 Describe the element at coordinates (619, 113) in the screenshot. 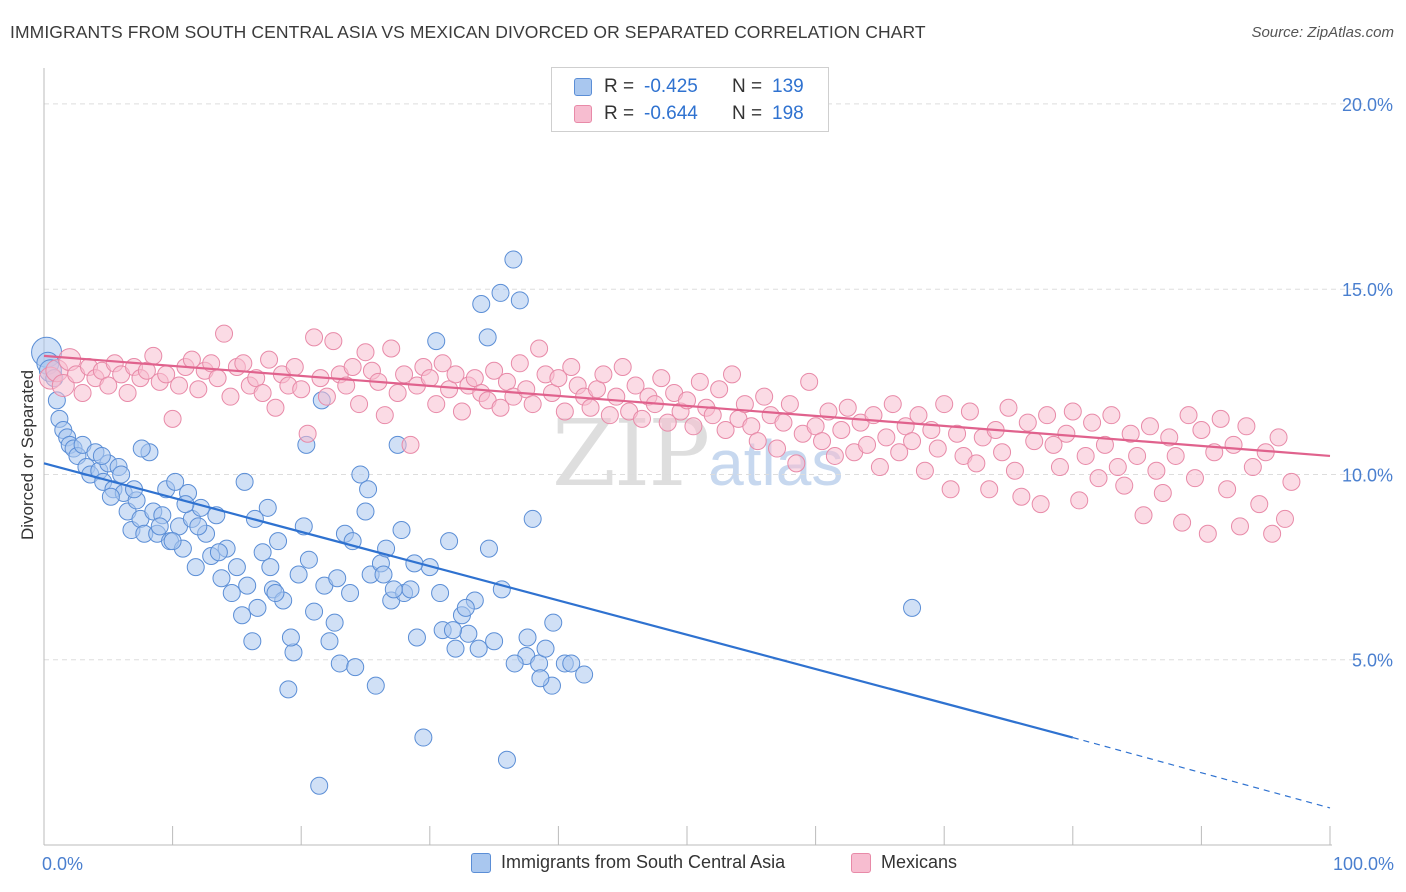

I see `legend-r-label: R =` at that location.